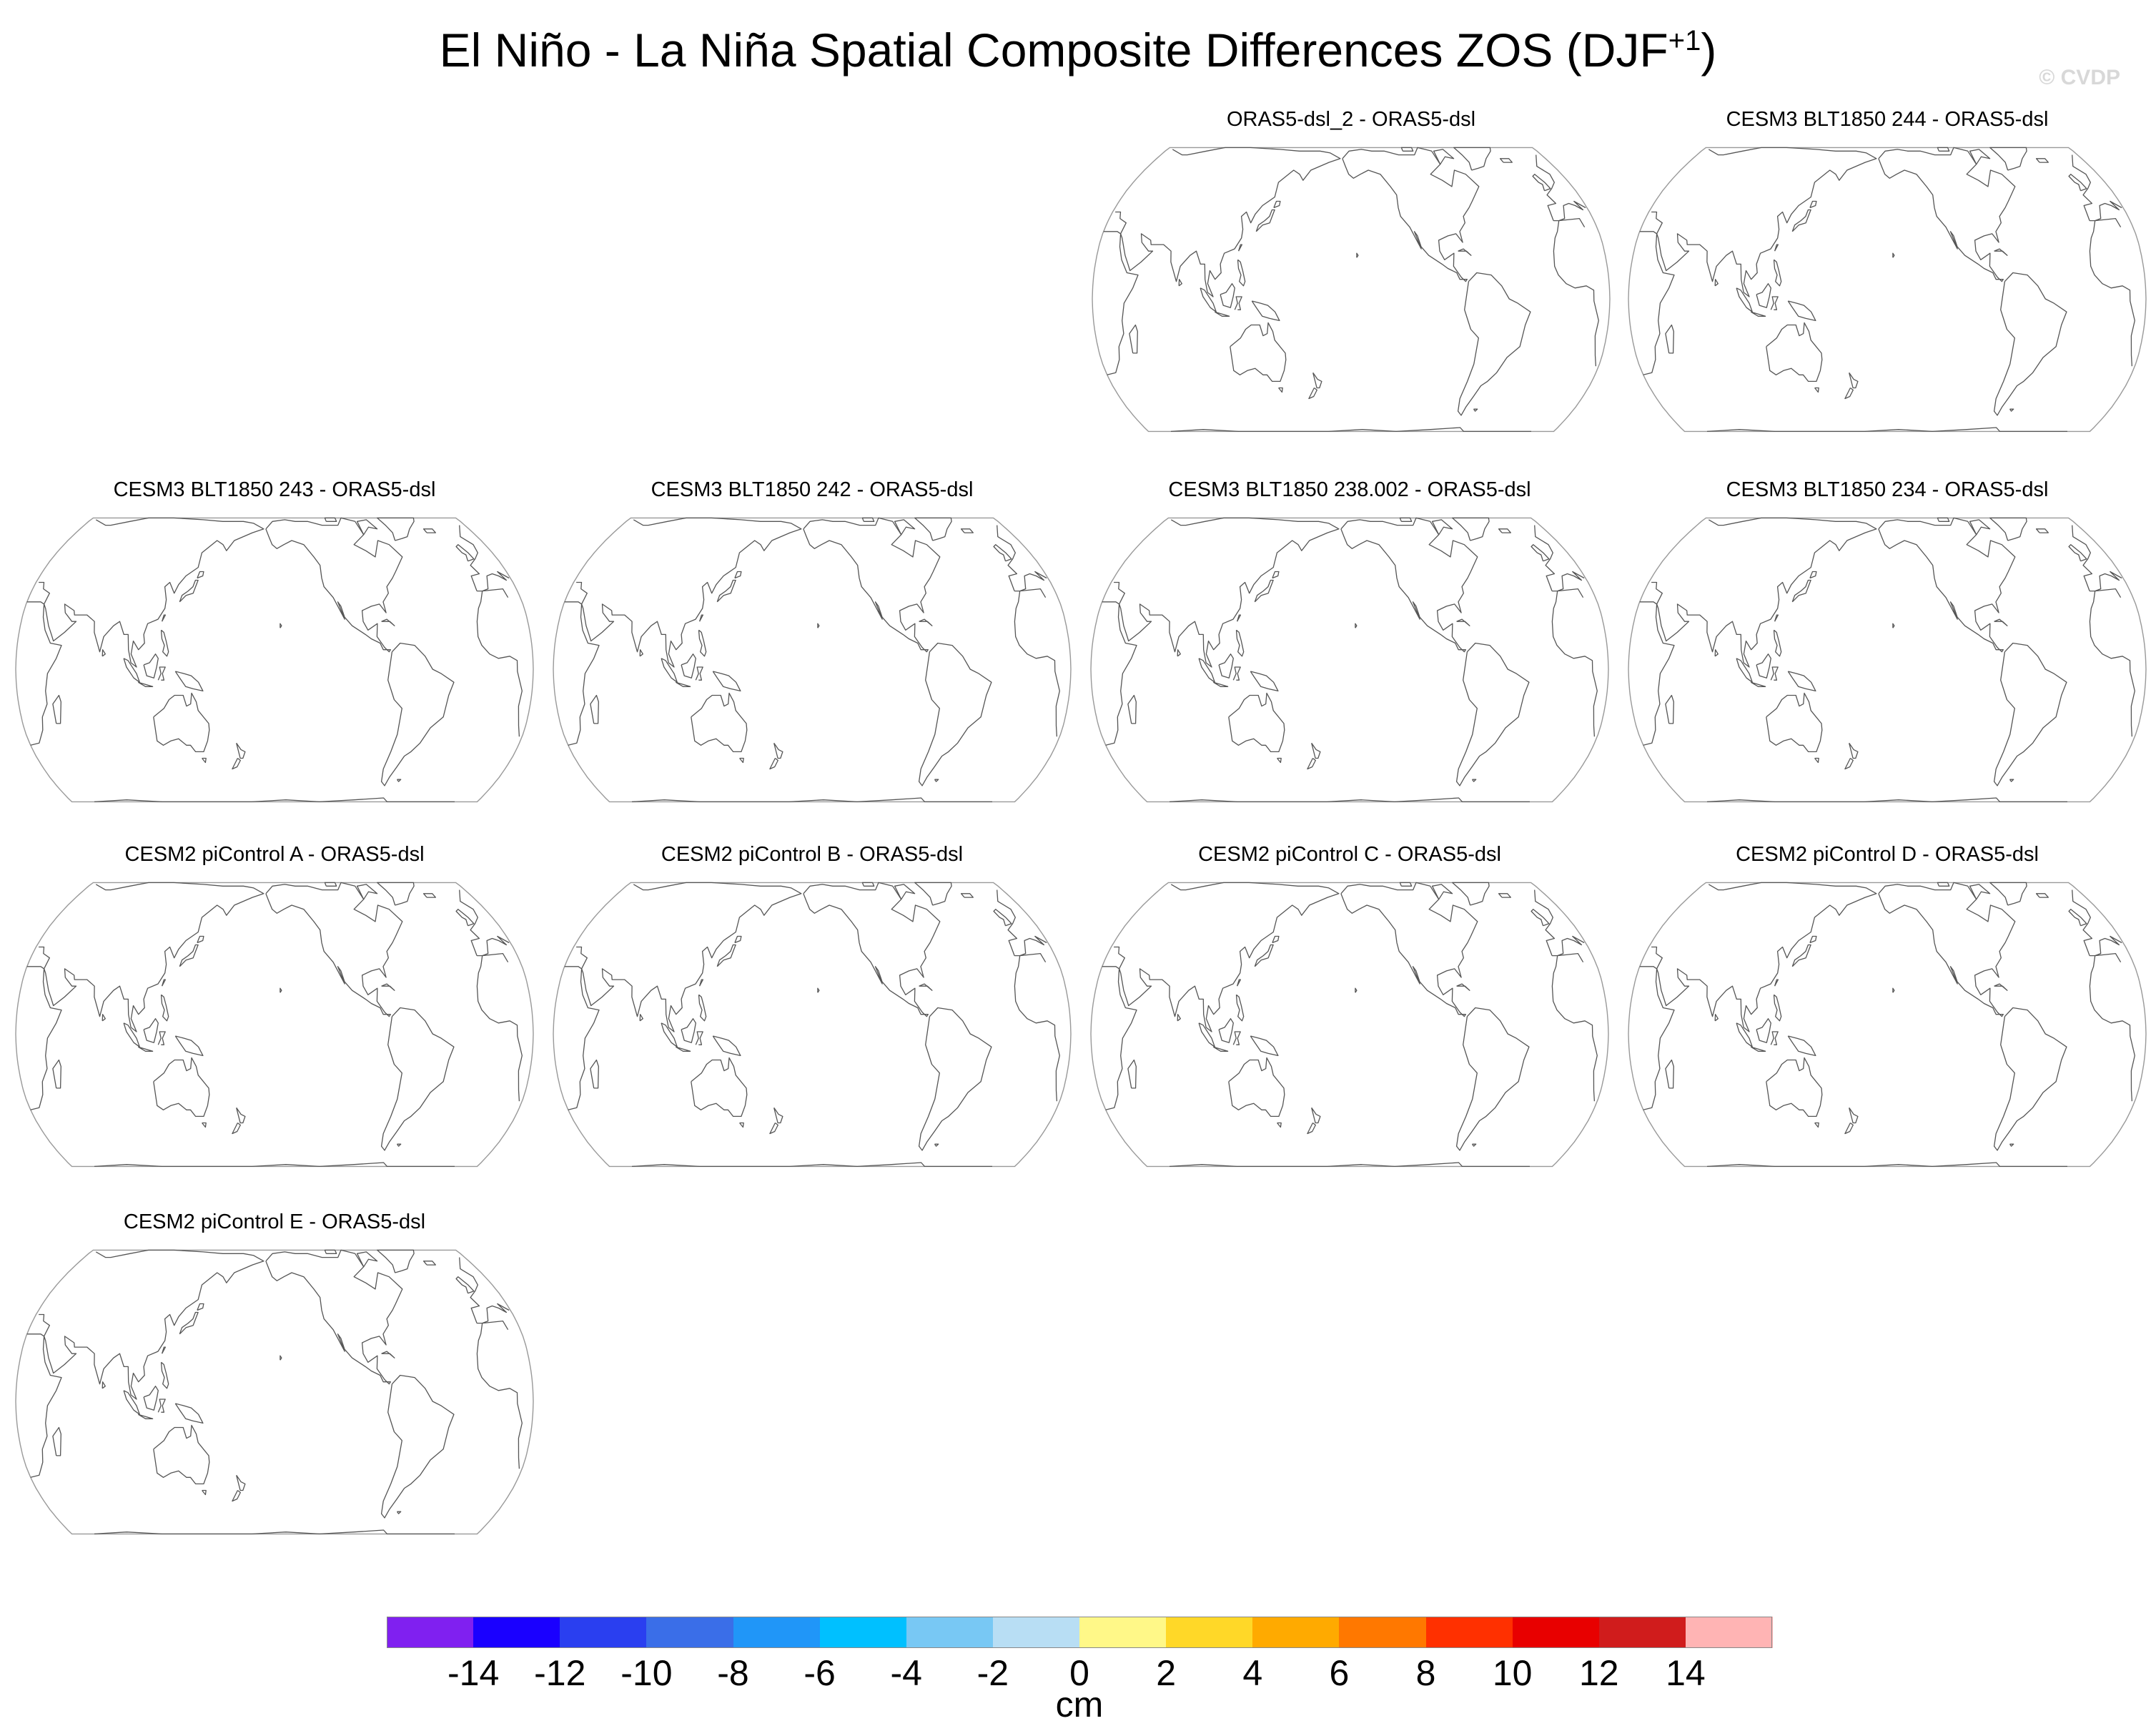  I want to click on panel-label: CESM3 BLT1850 244 - ORAS5-dsl, so click(1887, 119).